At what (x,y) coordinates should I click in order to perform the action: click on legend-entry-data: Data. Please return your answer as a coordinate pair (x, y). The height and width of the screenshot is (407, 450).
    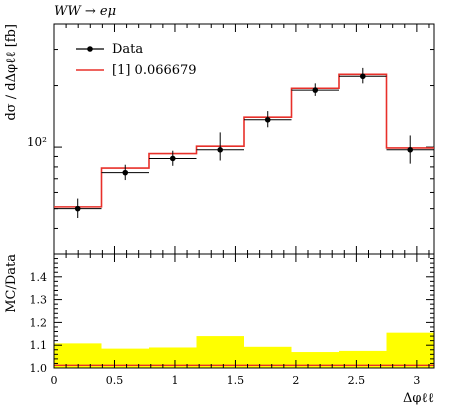
    Looking at the image, I should click on (109, 49).